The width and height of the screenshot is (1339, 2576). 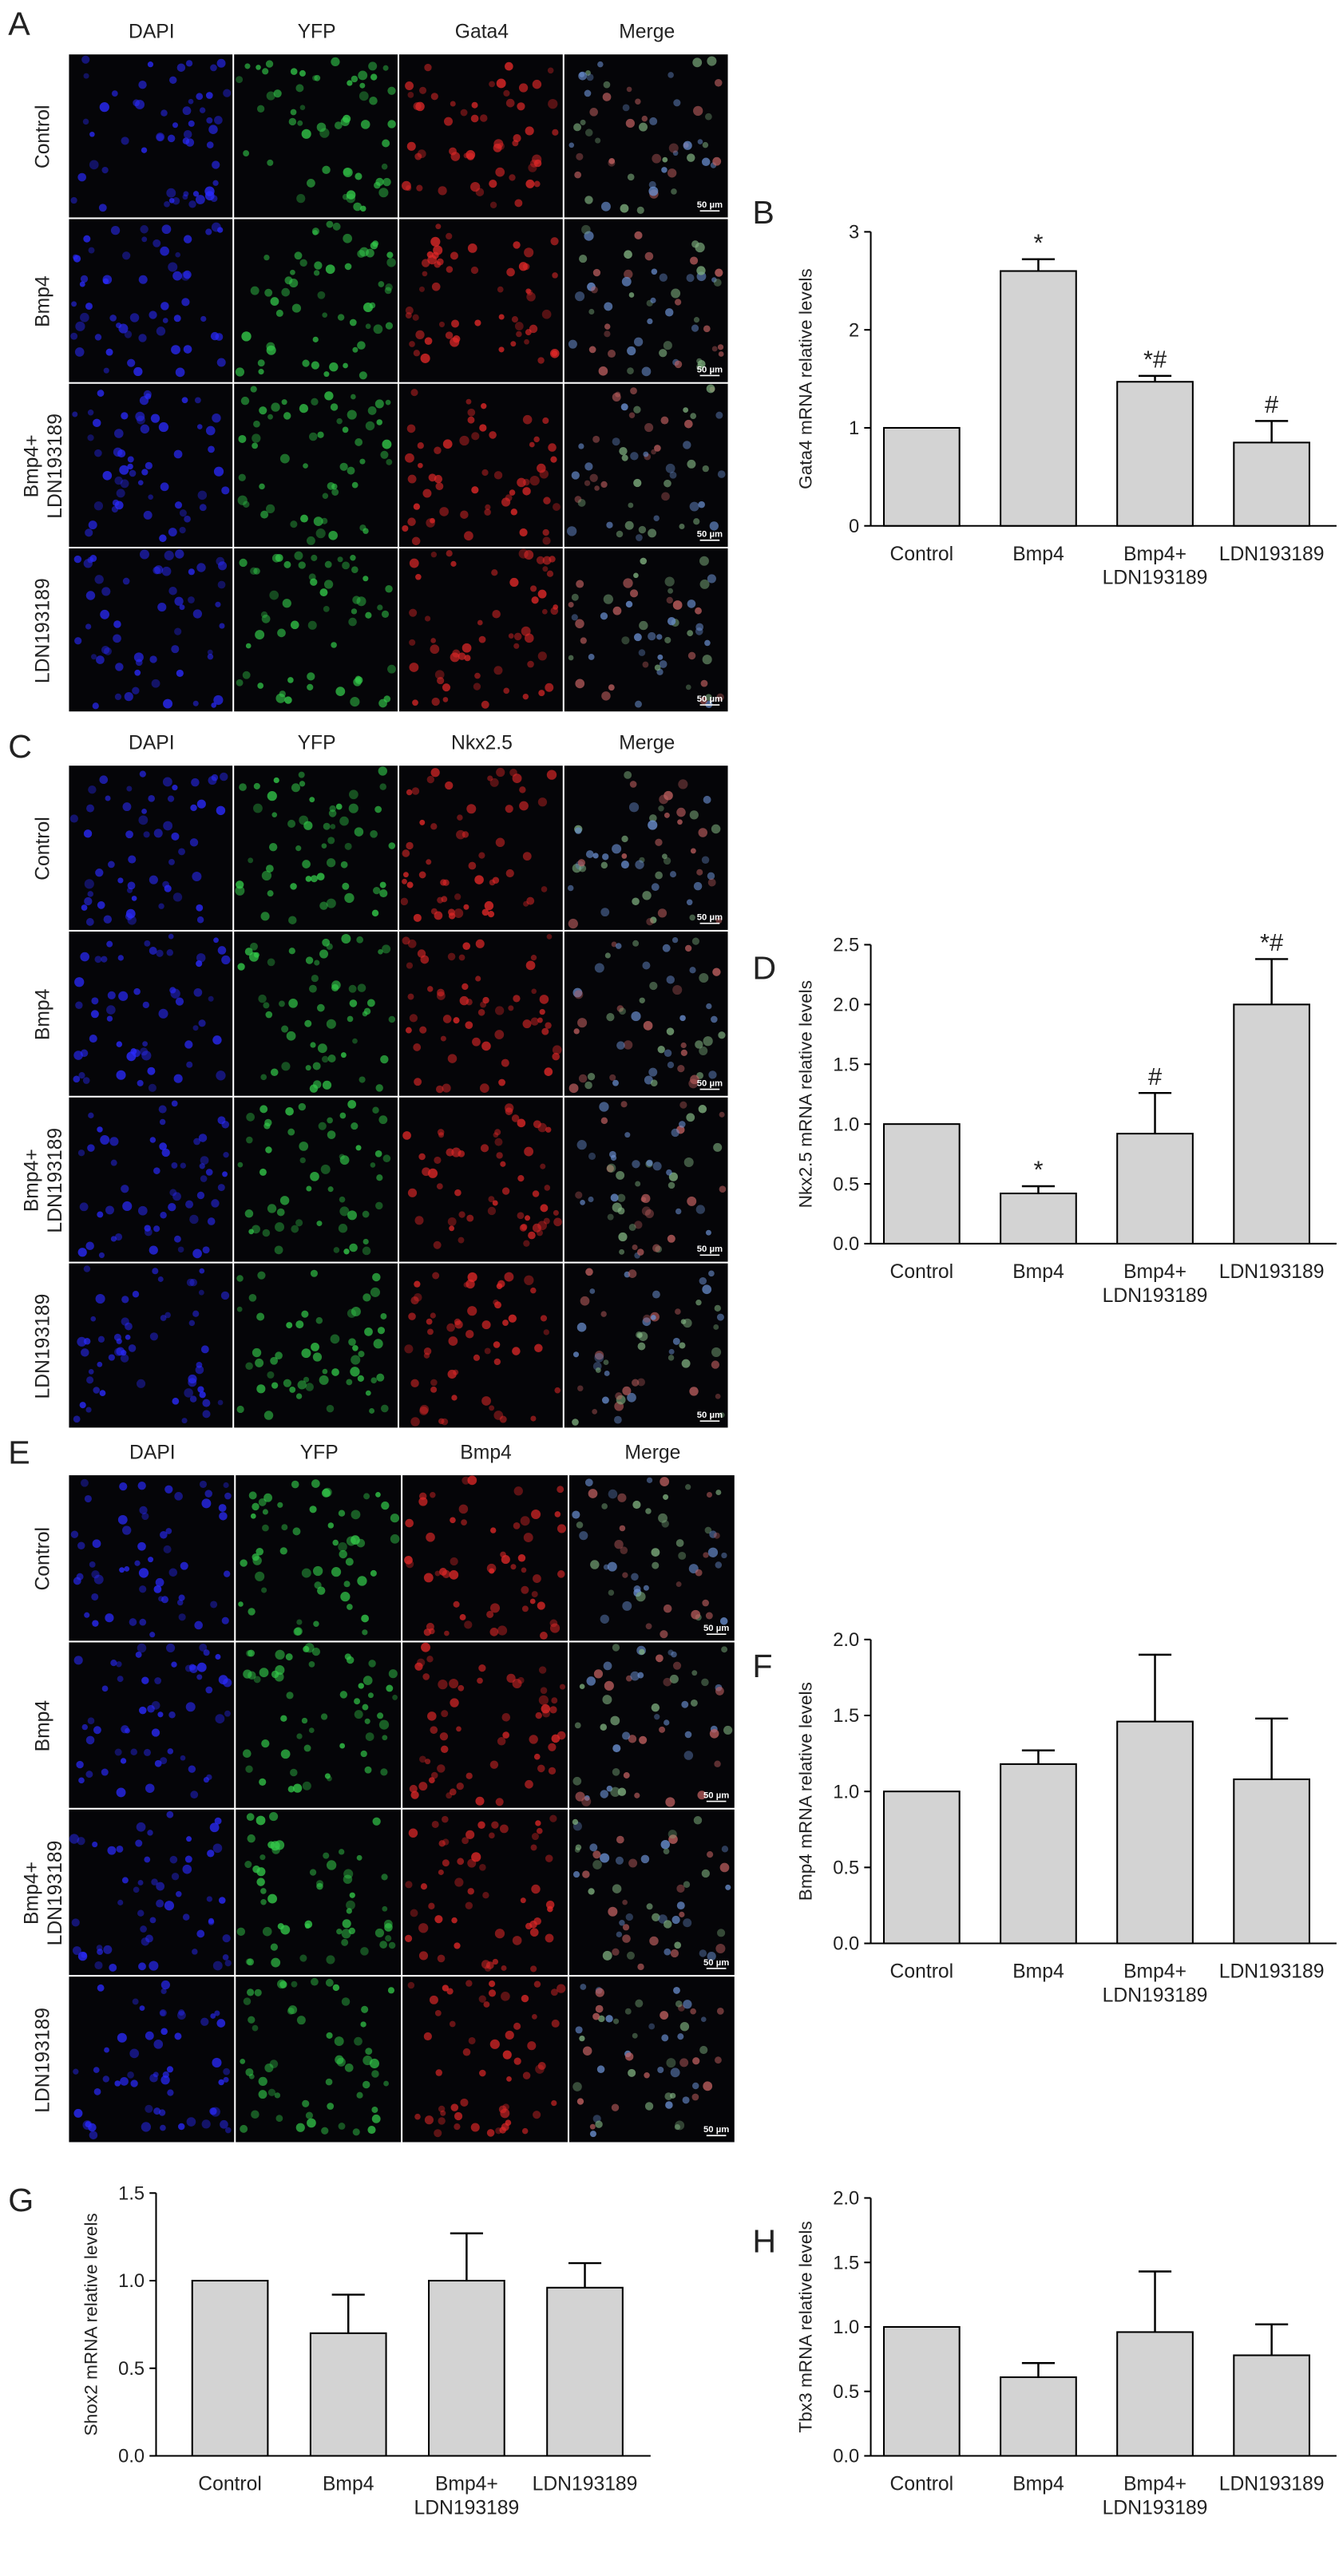 I want to click on panel-letter: A, so click(x=19, y=24).